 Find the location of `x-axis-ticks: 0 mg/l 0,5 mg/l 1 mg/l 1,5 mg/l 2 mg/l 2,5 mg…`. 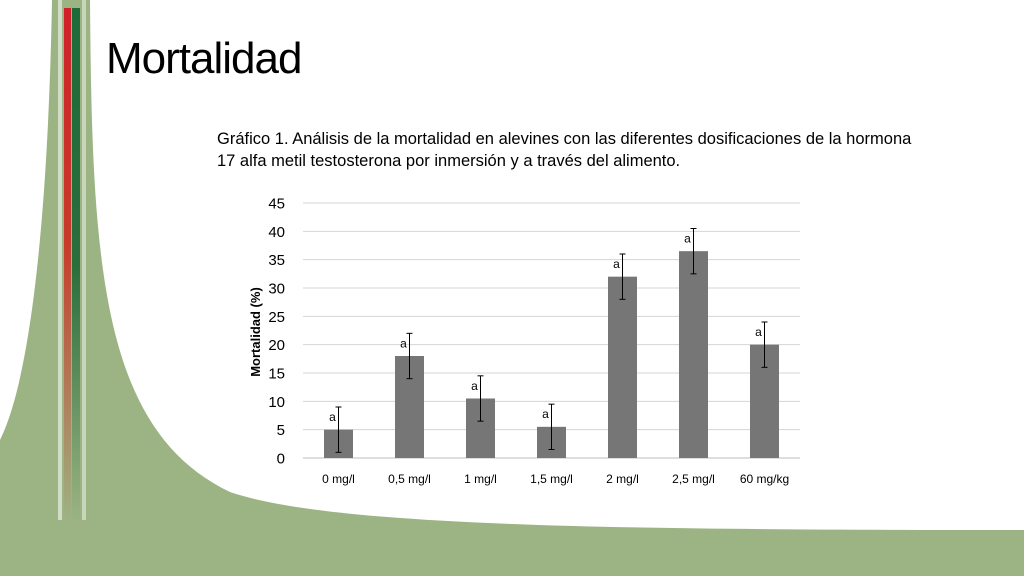

x-axis-ticks: 0 mg/l 0,5 mg/l 1 mg/l 1,5 mg/l 2 mg/l 2,5 mg… is located at coordinates (555, 479).